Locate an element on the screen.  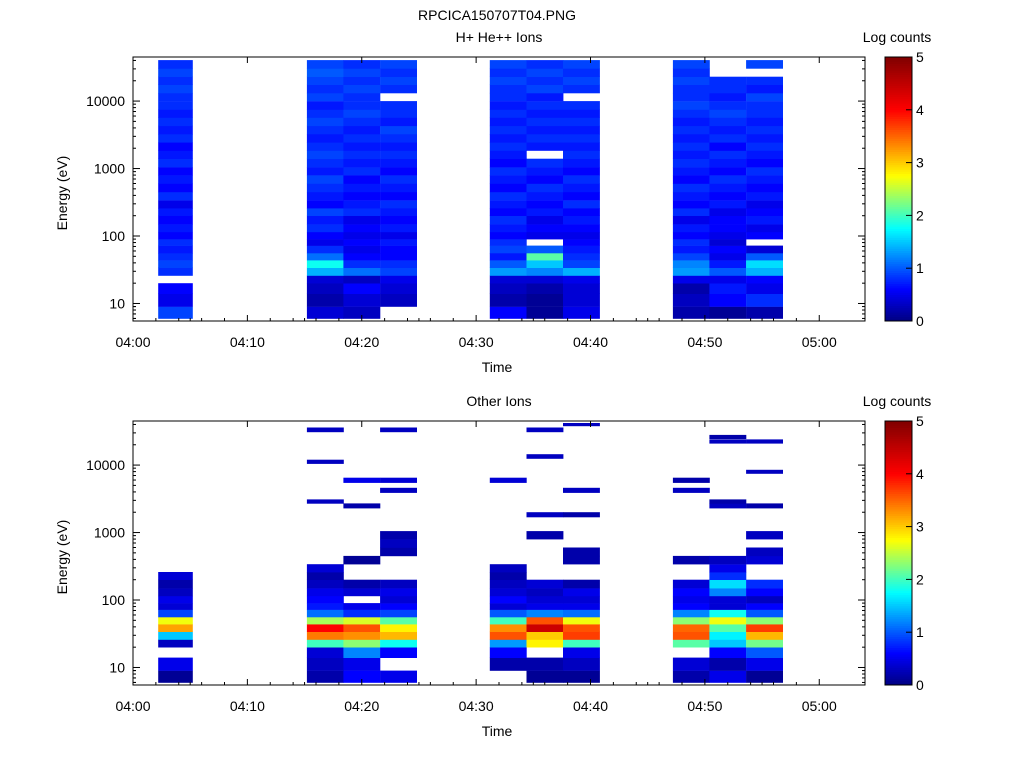
colorbar-tick-label: 4 is located at coordinates (920, 474).